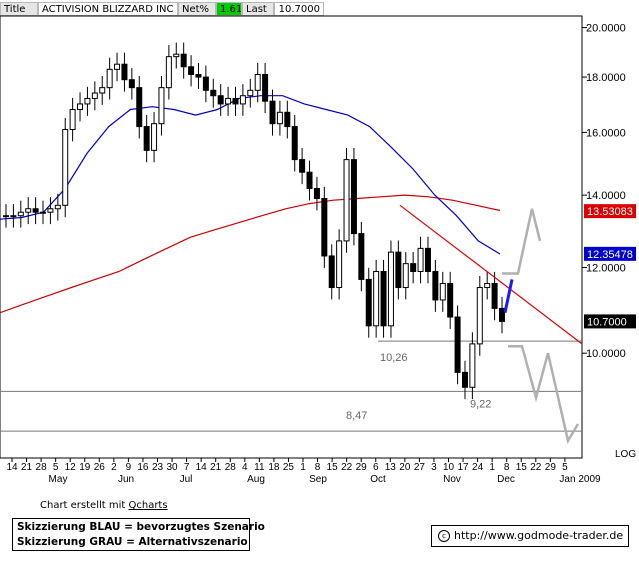 Image resolution: width=639 pixels, height=567 pixels. Describe the element at coordinates (491, 274) in the screenshot. I see `trendline-path` at that location.